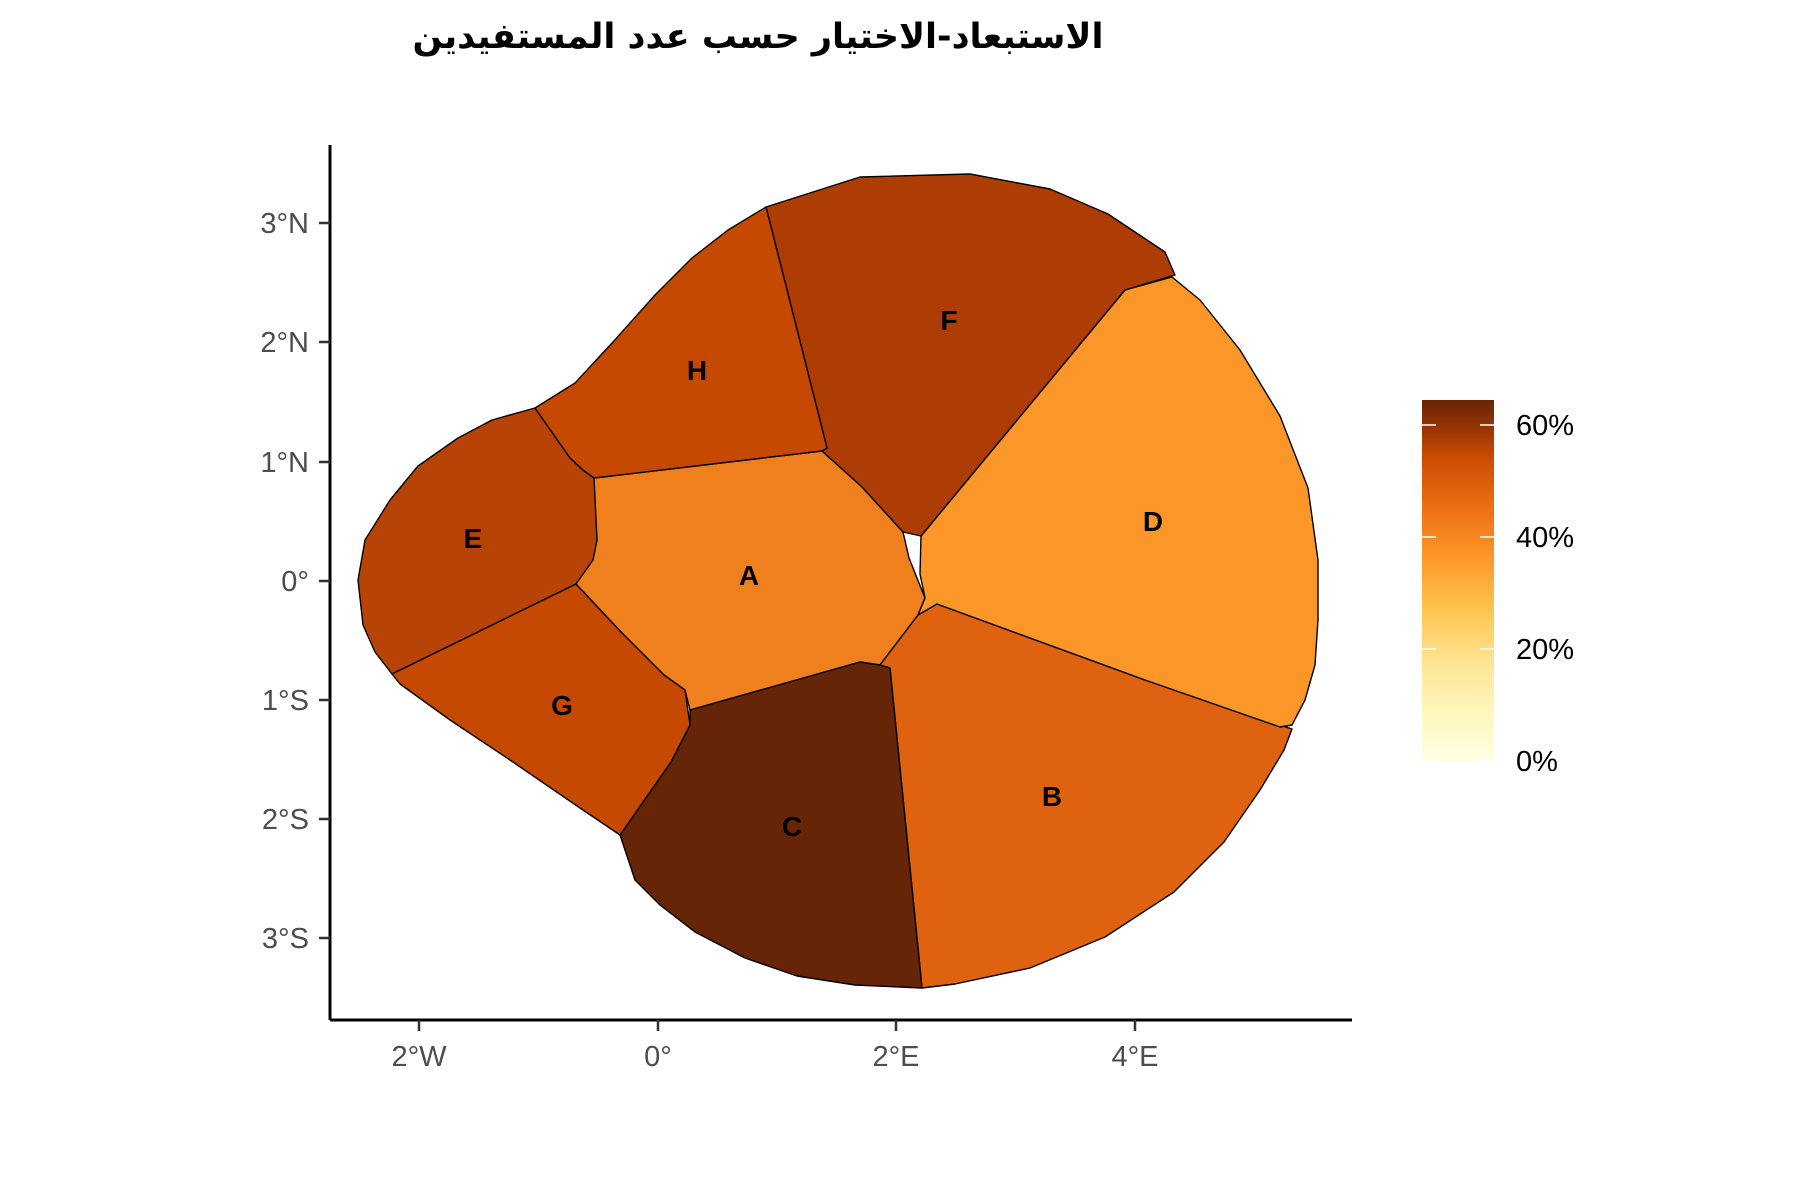 The width and height of the screenshot is (1800, 1200). Describe the element at coordinates (562, 705) in the screenshot. I see `region-label-g: G` at that location.